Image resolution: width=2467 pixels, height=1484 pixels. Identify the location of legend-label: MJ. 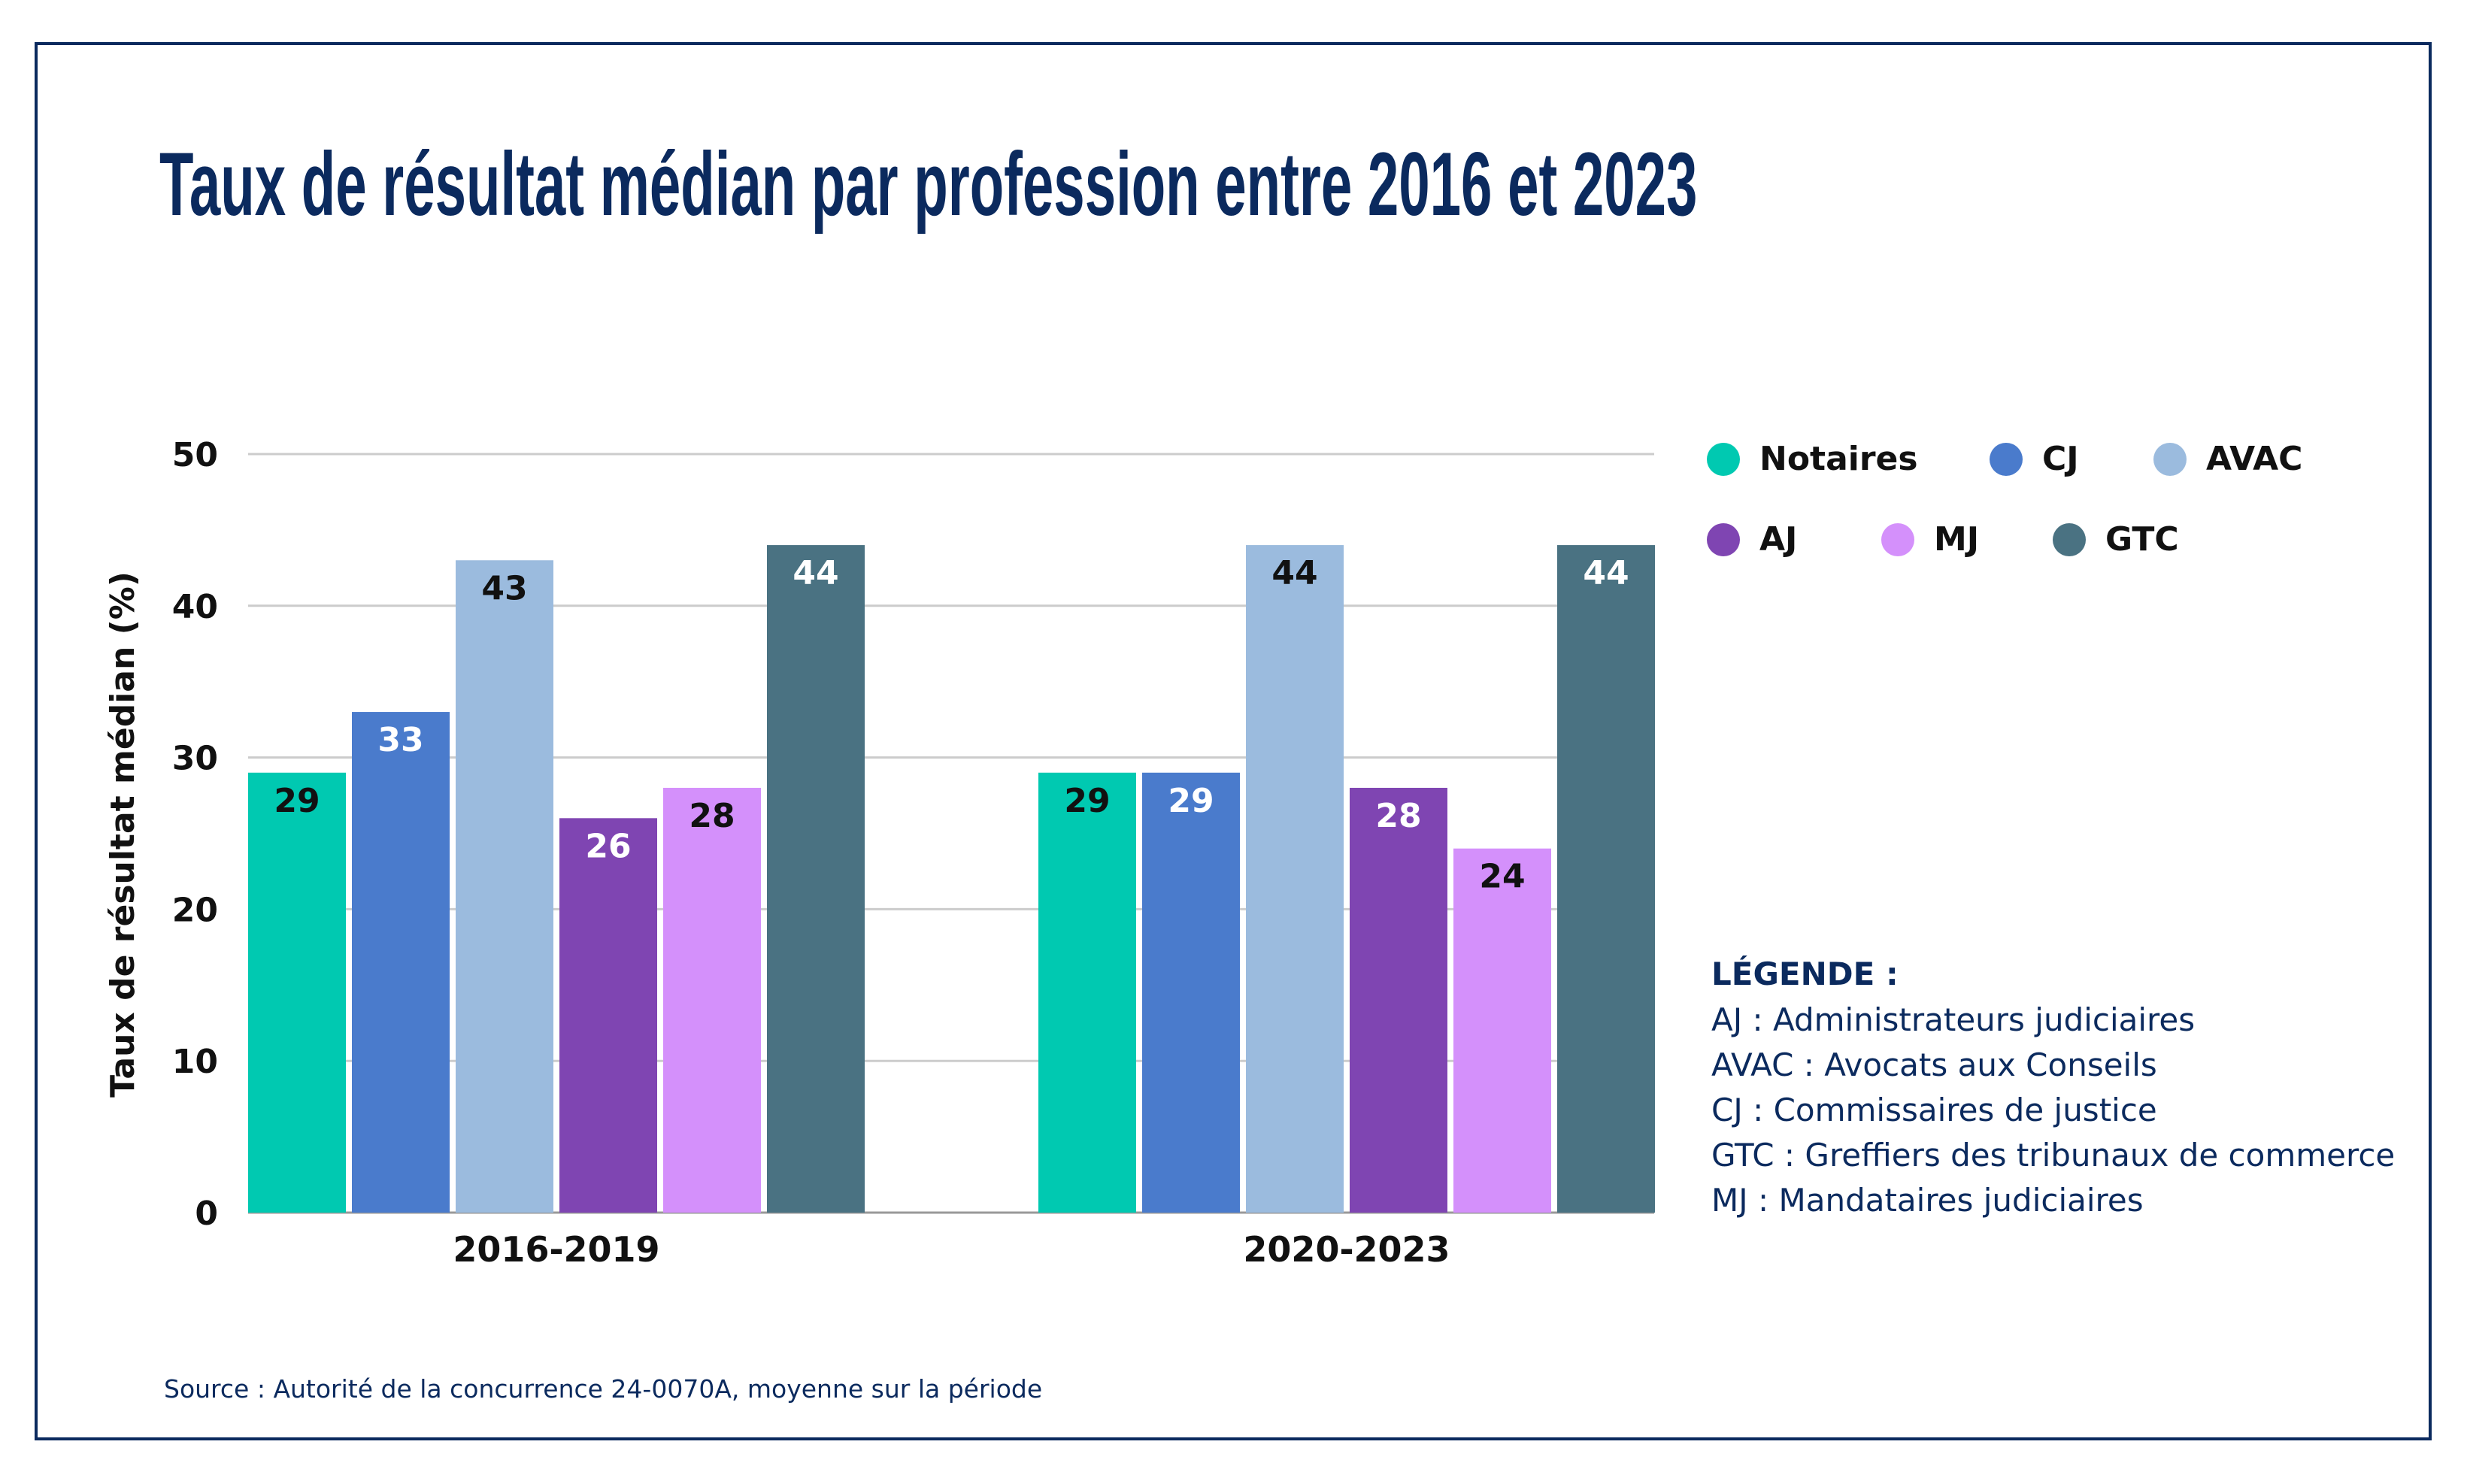
(1957, 539).